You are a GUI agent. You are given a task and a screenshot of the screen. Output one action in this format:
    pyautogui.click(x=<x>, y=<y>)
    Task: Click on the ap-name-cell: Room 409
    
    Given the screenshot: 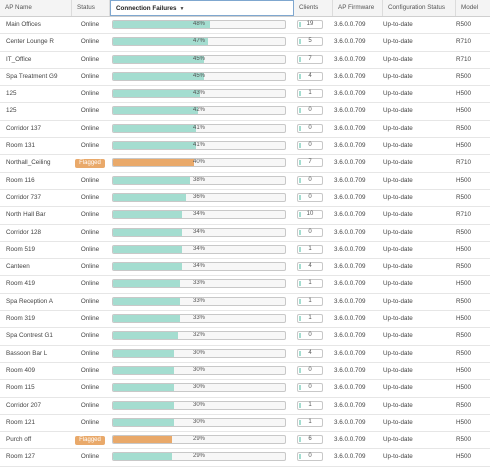 What is the action you would take?
    pyautogui.click(x=36, y=371)
    